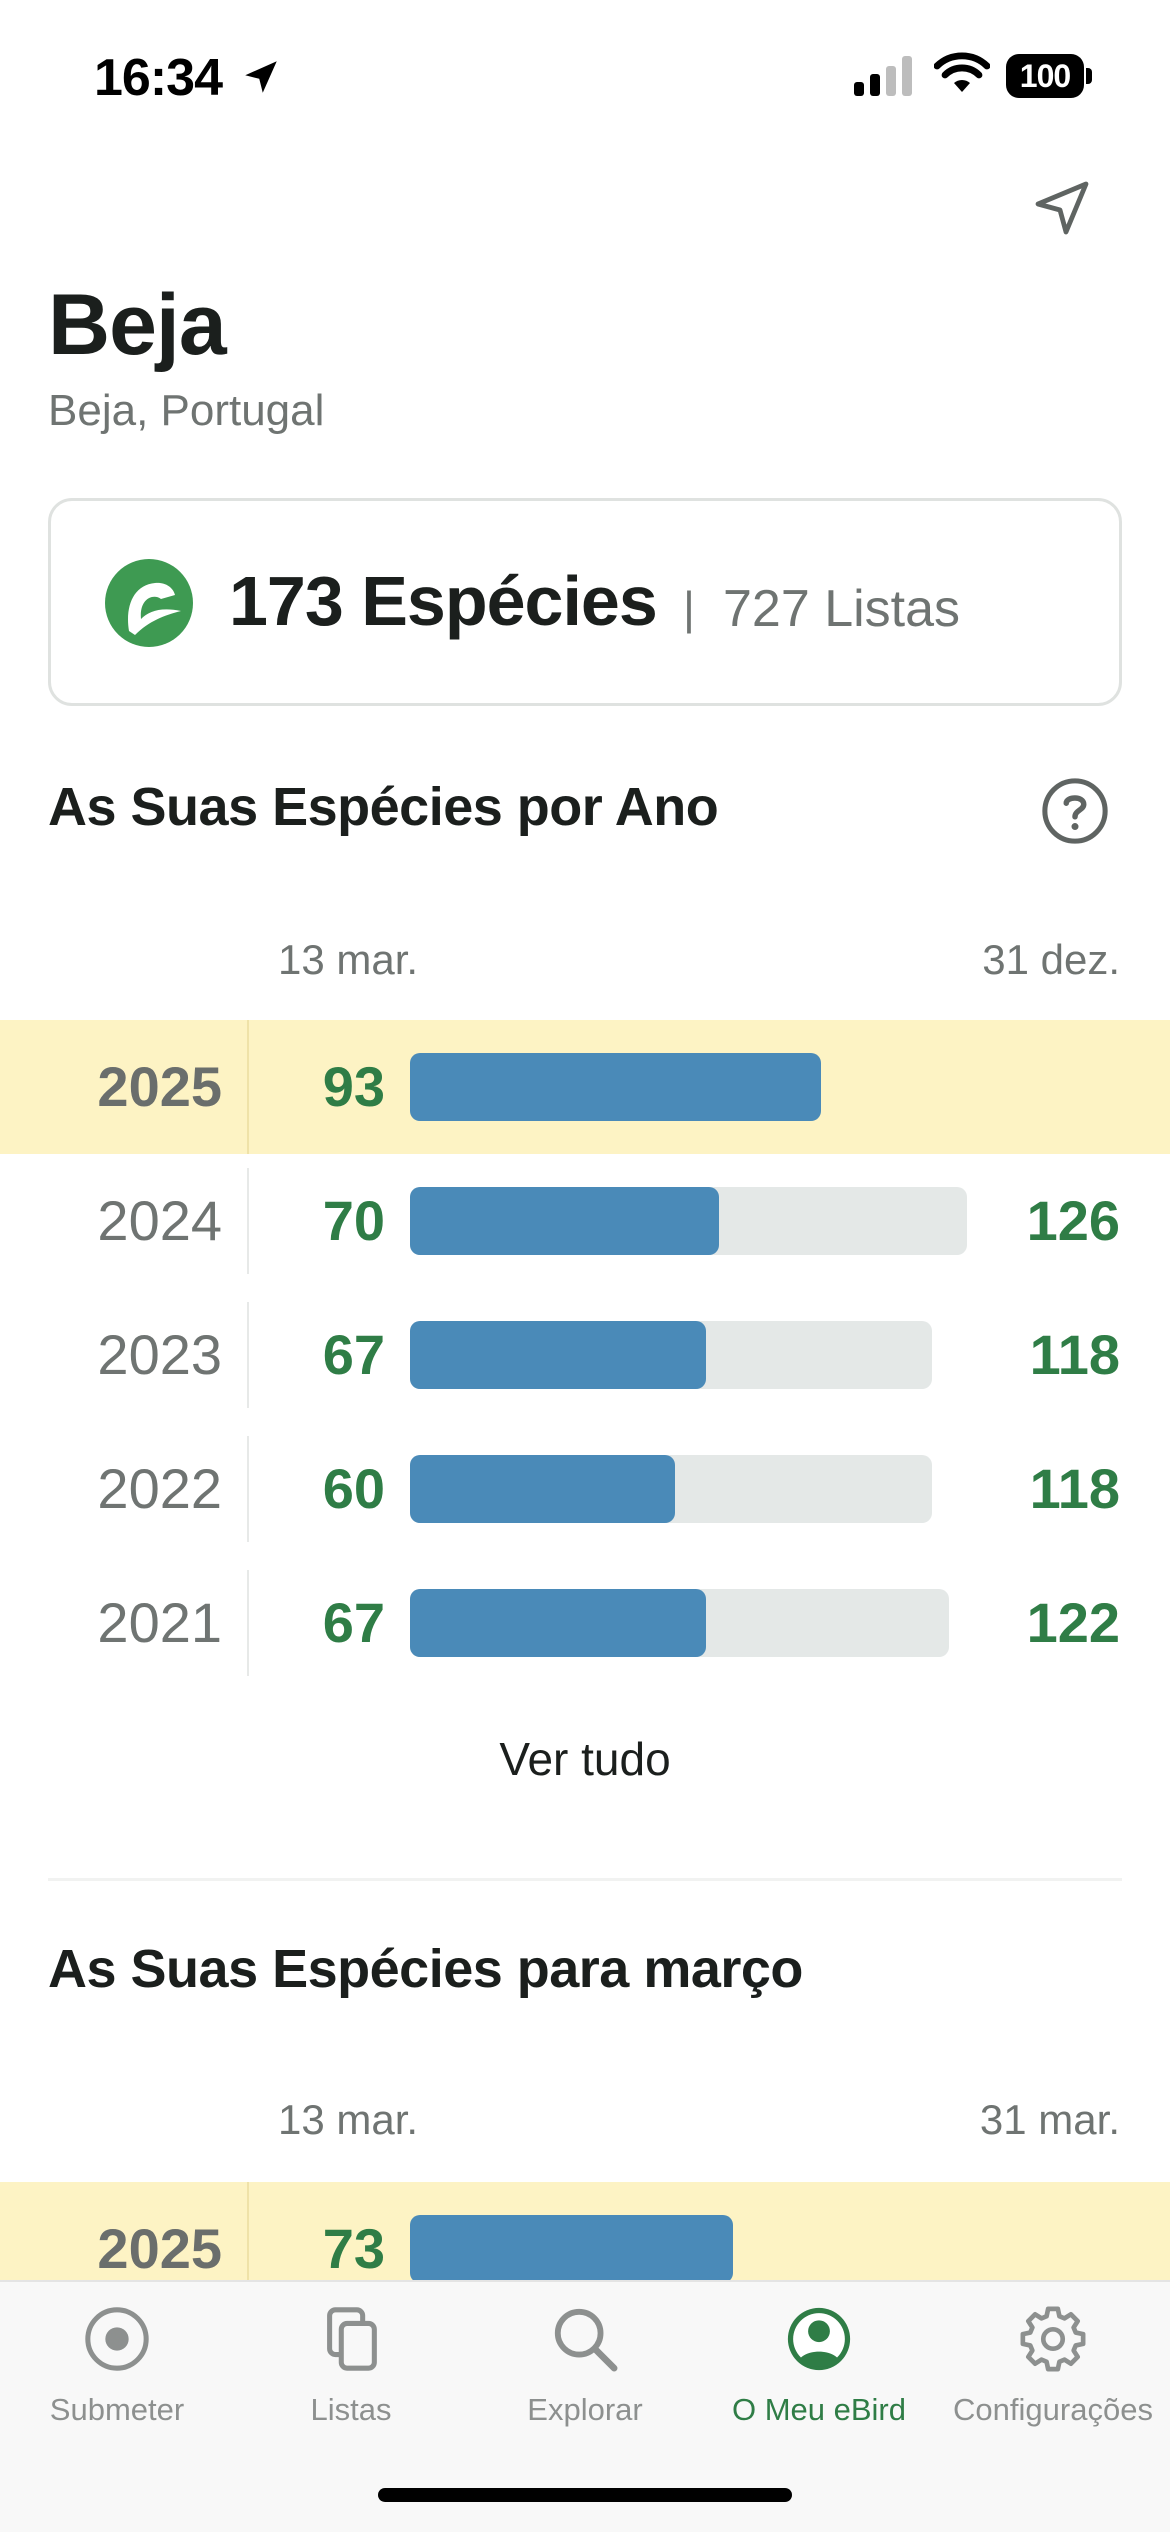  Describe the element at coordinates (586, 2340) in the screenshot. I see `search-icon` at that location.